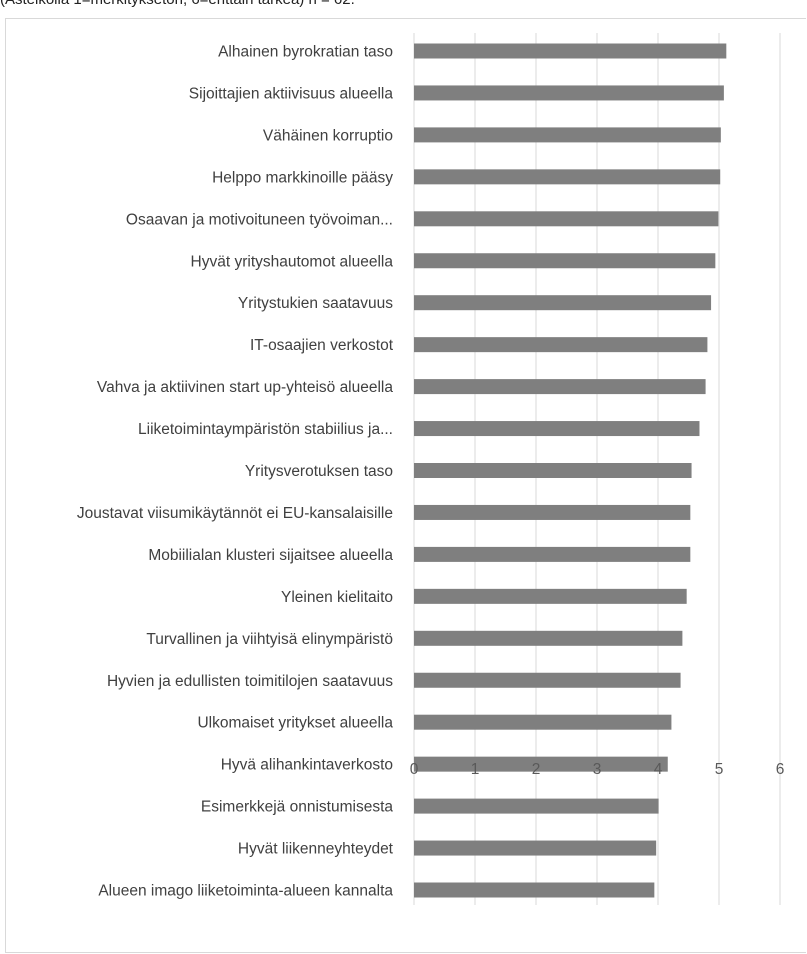 This screenshot has width=807, height=954. Describe the element at coordinates (297, 807) in the screenshot. I see `category-label: Esimerkkejä onnistumisesta` at that location.